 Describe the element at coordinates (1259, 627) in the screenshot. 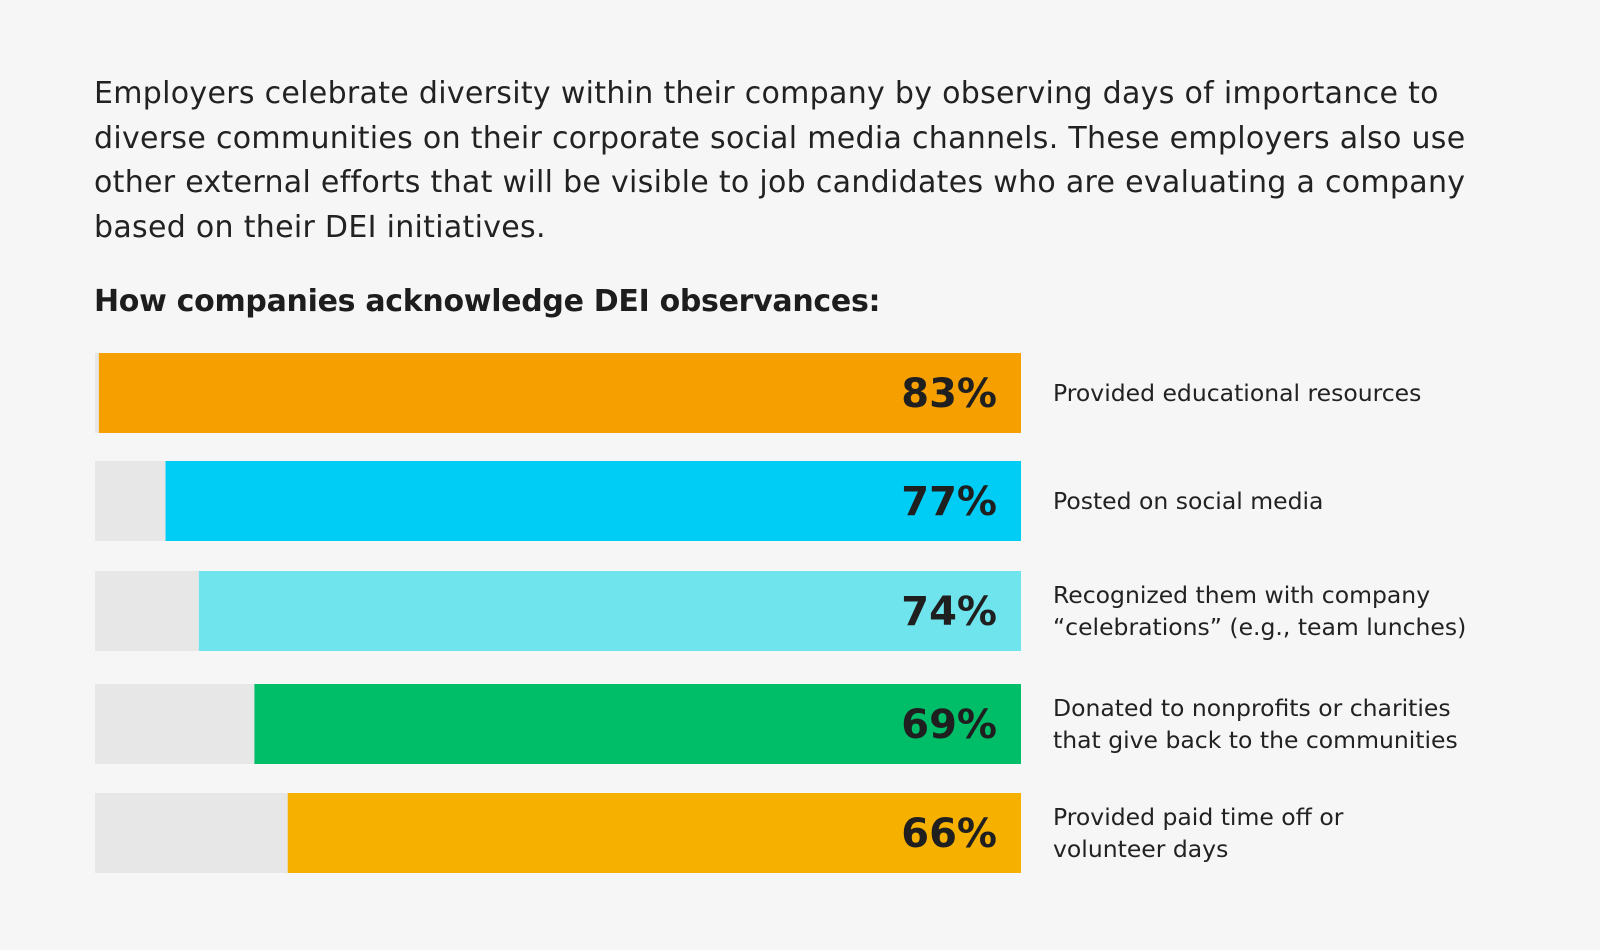

I see `category-label-line: “celebrations” (e.g., team lunches)` at that location.